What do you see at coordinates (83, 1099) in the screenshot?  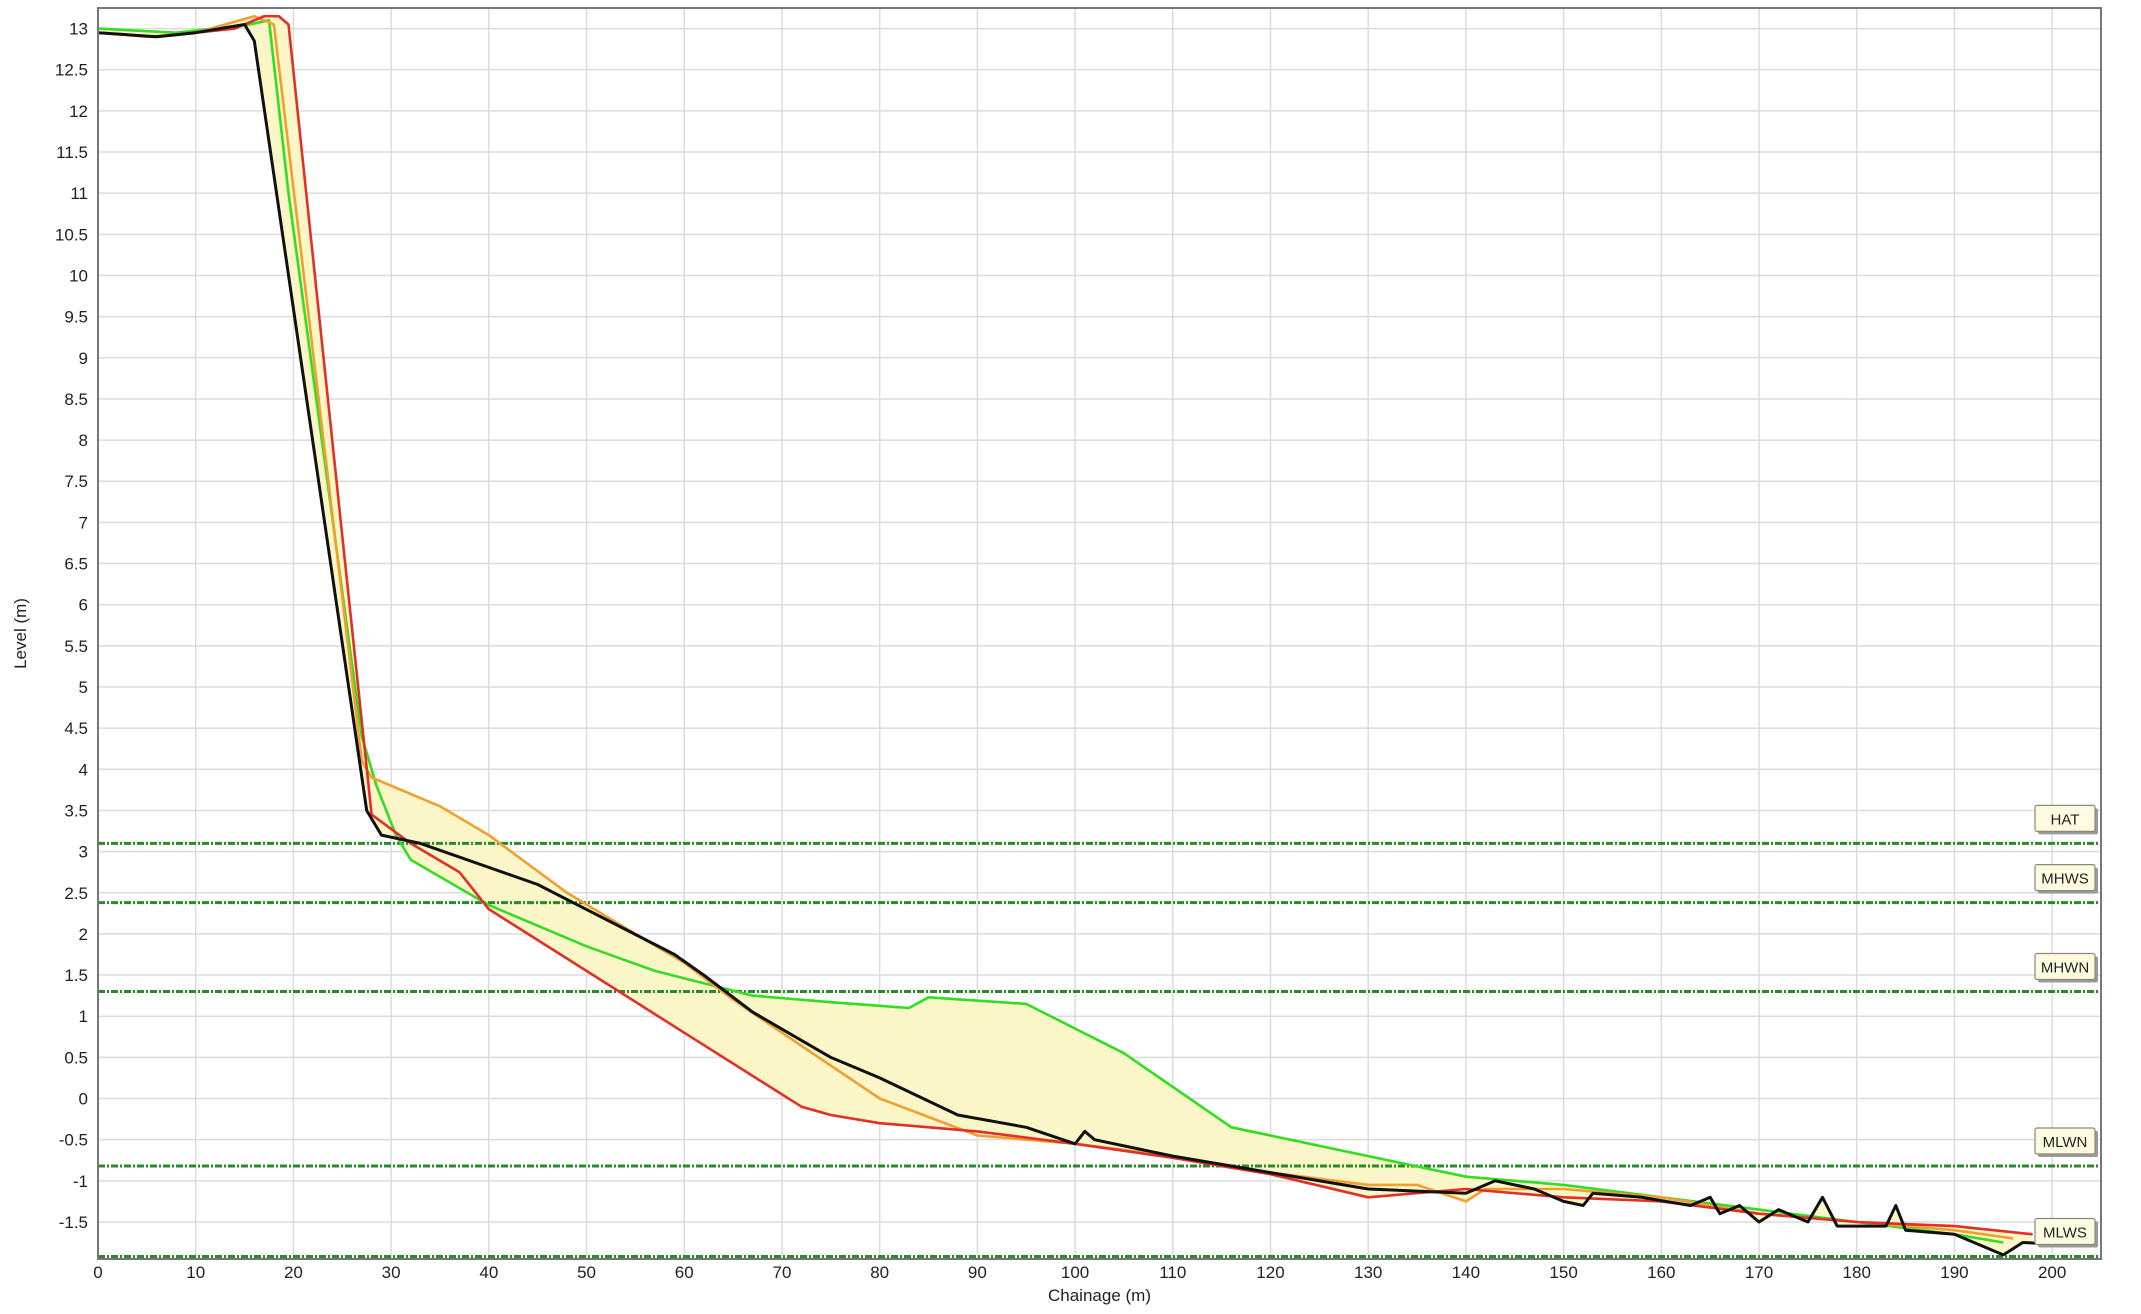 I see `y-tick-label: 0` at bounding box center [83, 1099].